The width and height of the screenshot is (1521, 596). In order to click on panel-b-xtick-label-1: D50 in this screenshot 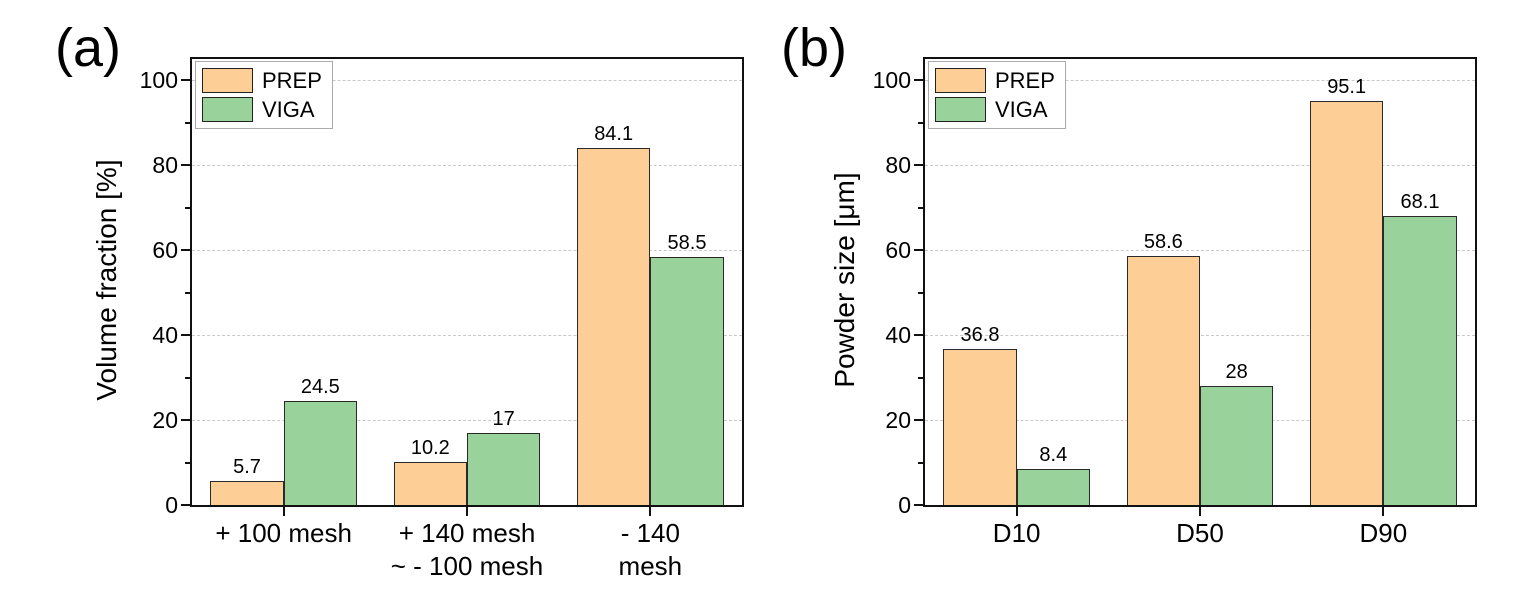, I will do `click(1200, 533)`.